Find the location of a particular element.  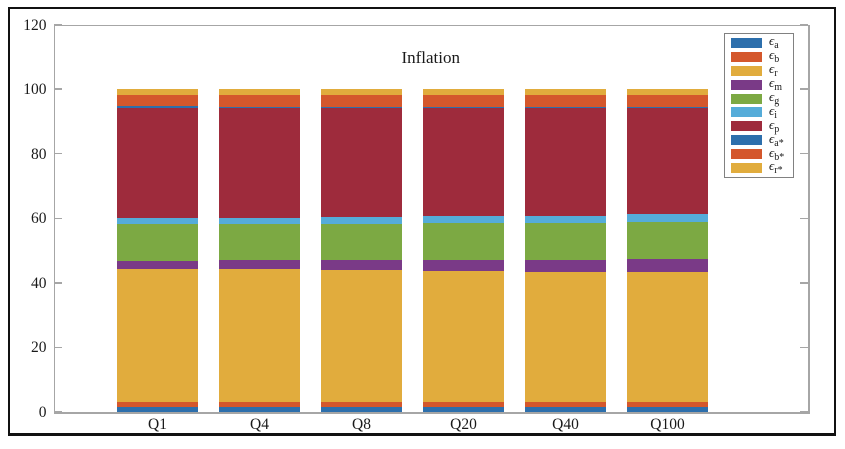

legend-subscript: a is located at coordinates (776, 46).